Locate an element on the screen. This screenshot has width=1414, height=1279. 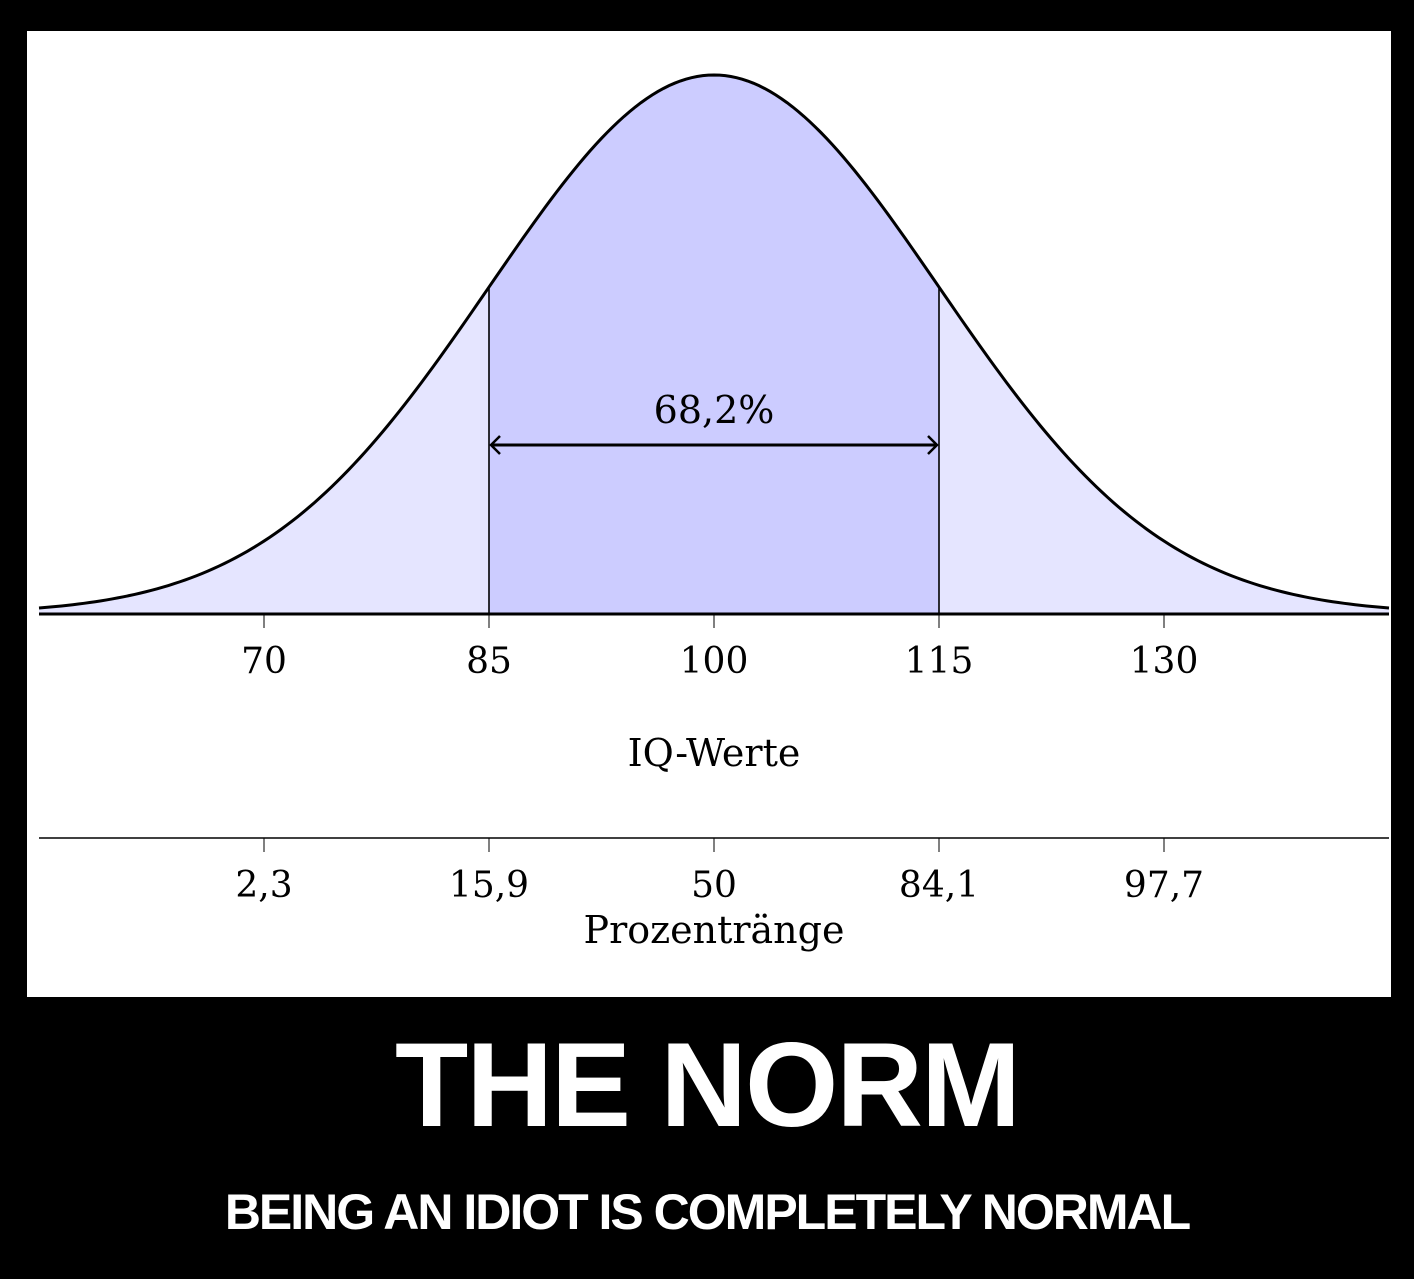
poster-title: THE NORM is located at coordinates (708, 1085).